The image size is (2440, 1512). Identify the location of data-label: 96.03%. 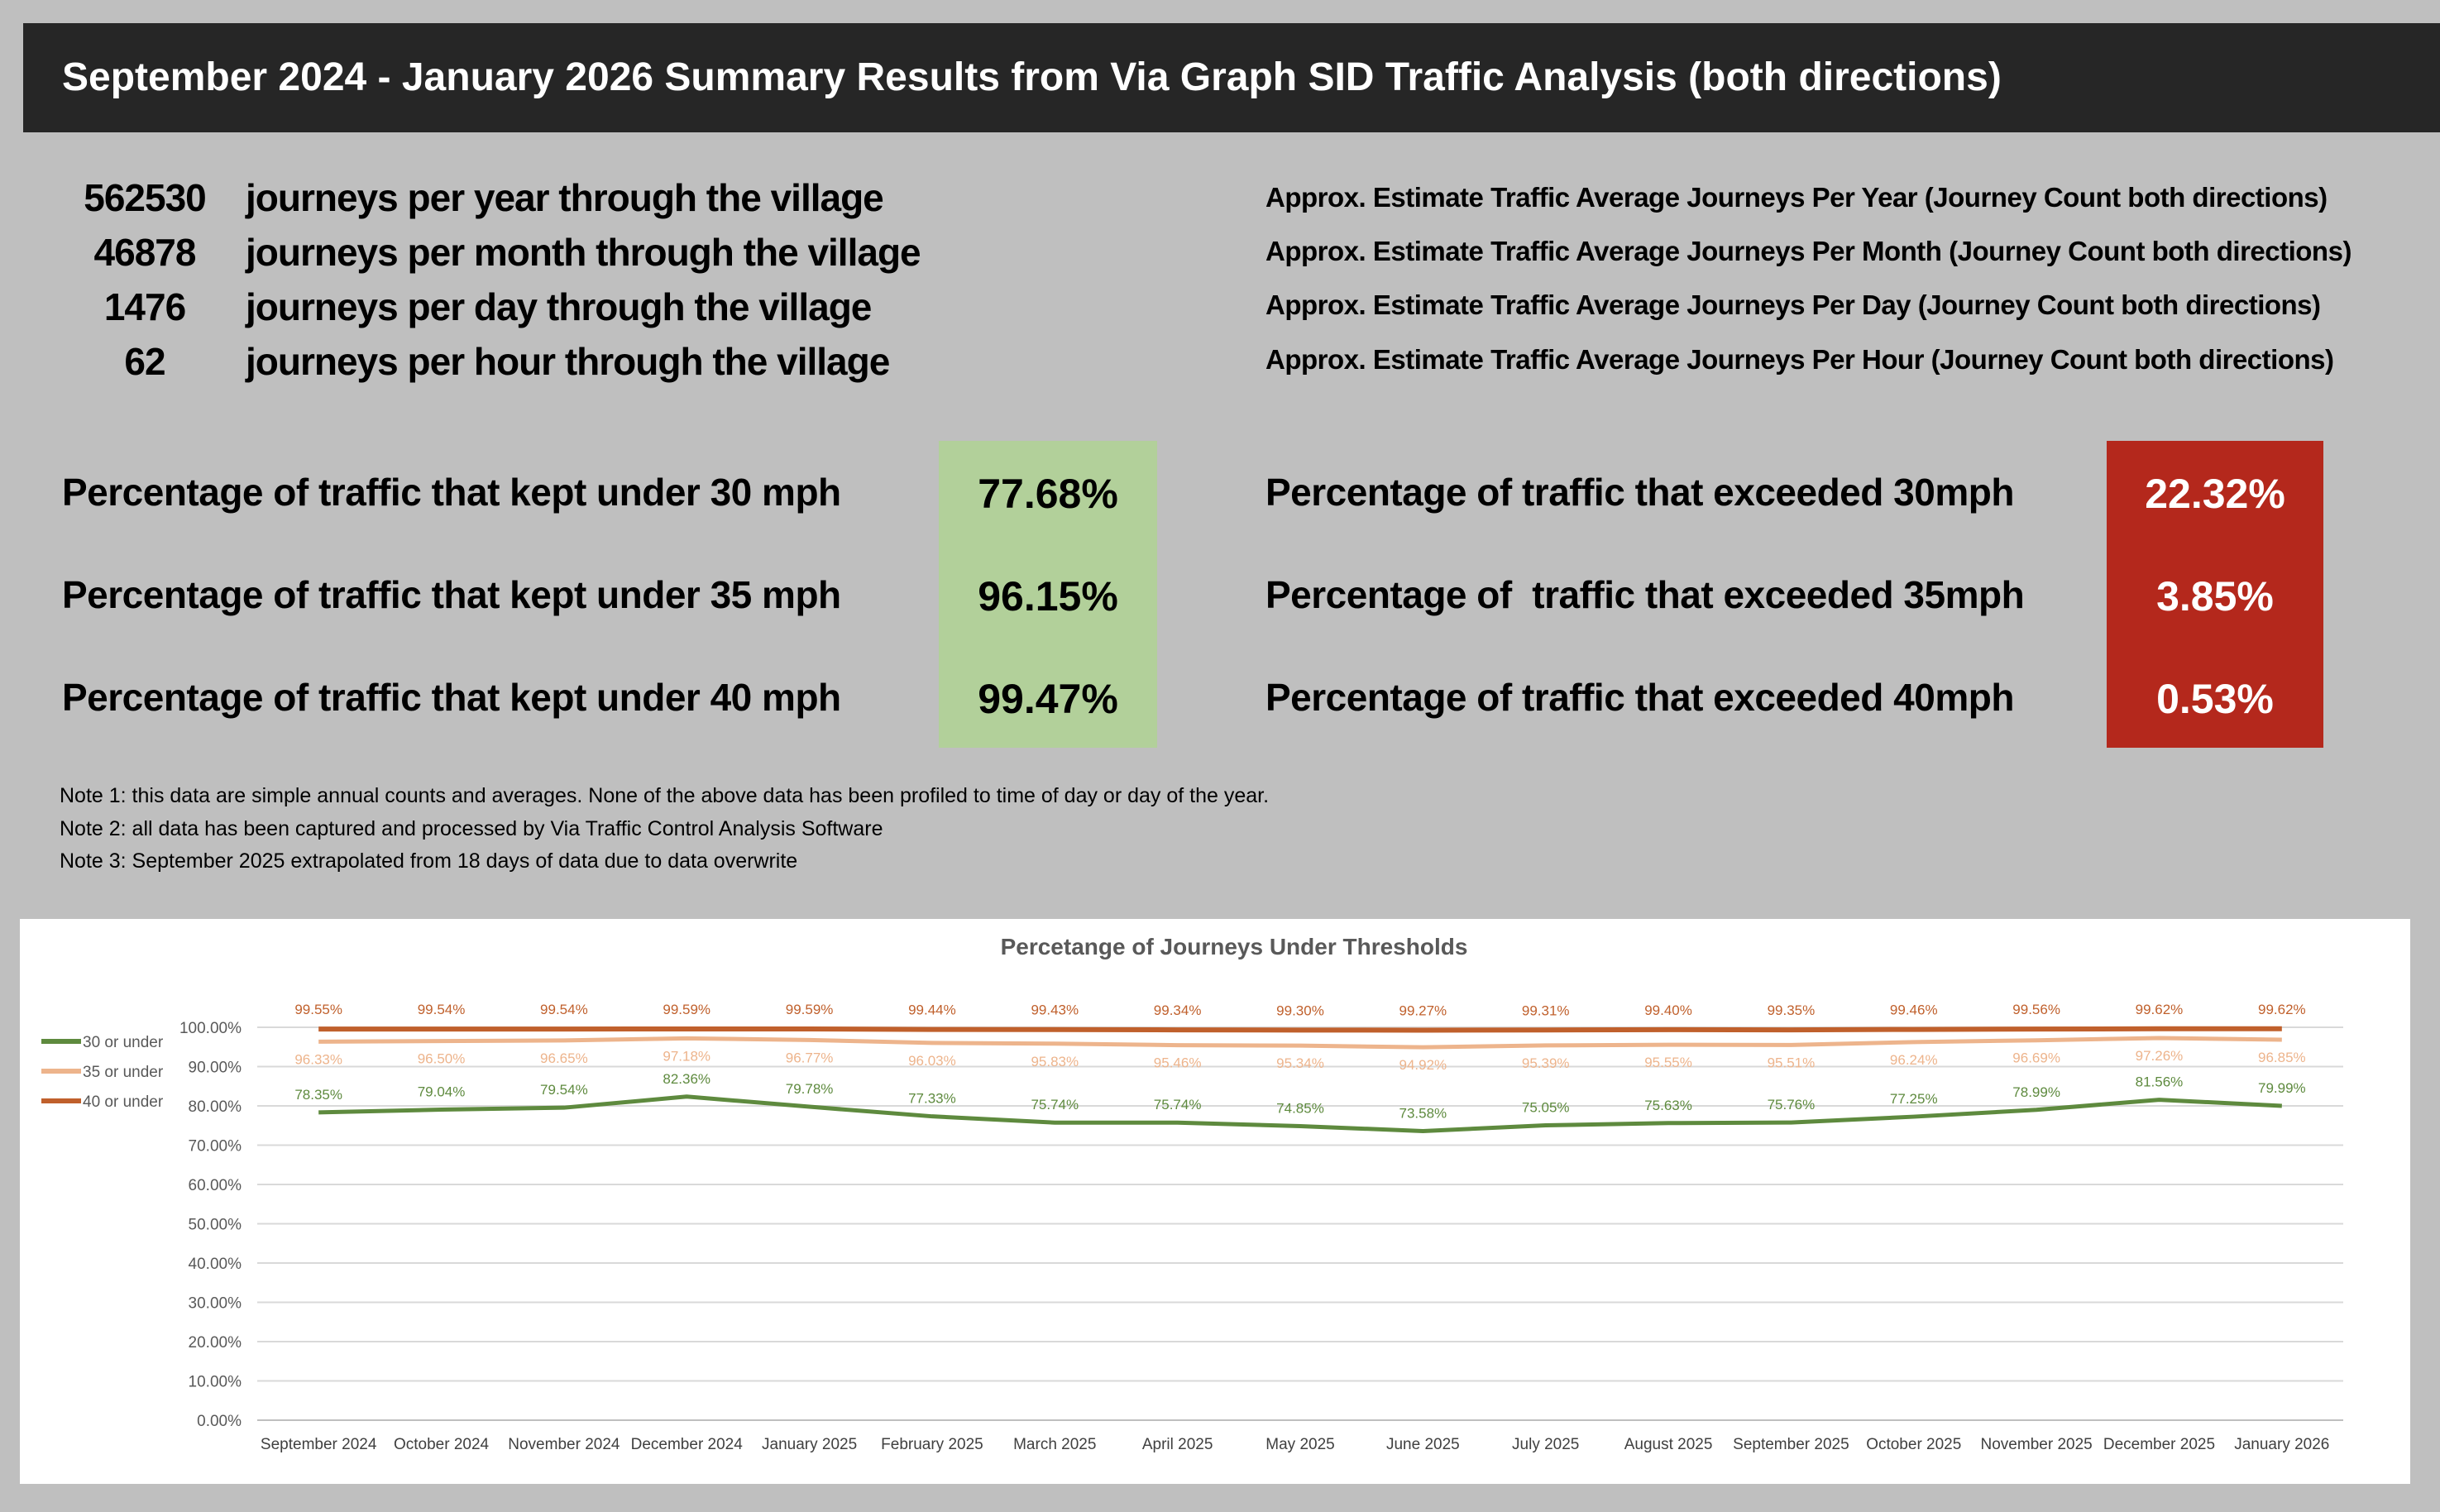
(932, 1061).